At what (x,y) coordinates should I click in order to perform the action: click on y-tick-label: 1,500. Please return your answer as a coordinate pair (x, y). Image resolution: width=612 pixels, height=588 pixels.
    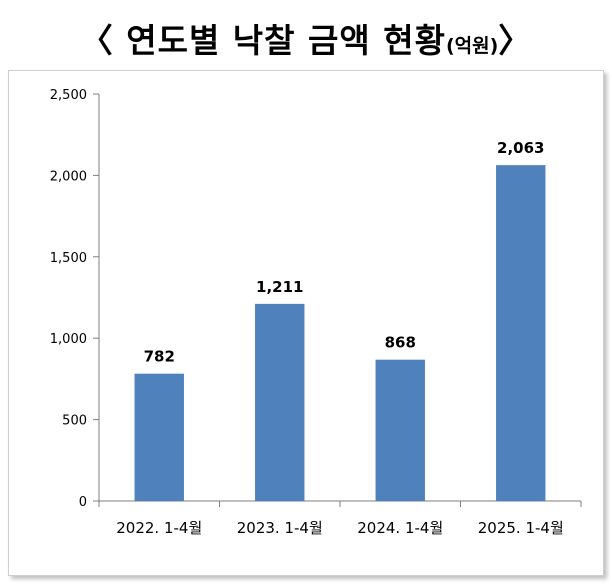
    Looking at the image, I should click on (68, 258).